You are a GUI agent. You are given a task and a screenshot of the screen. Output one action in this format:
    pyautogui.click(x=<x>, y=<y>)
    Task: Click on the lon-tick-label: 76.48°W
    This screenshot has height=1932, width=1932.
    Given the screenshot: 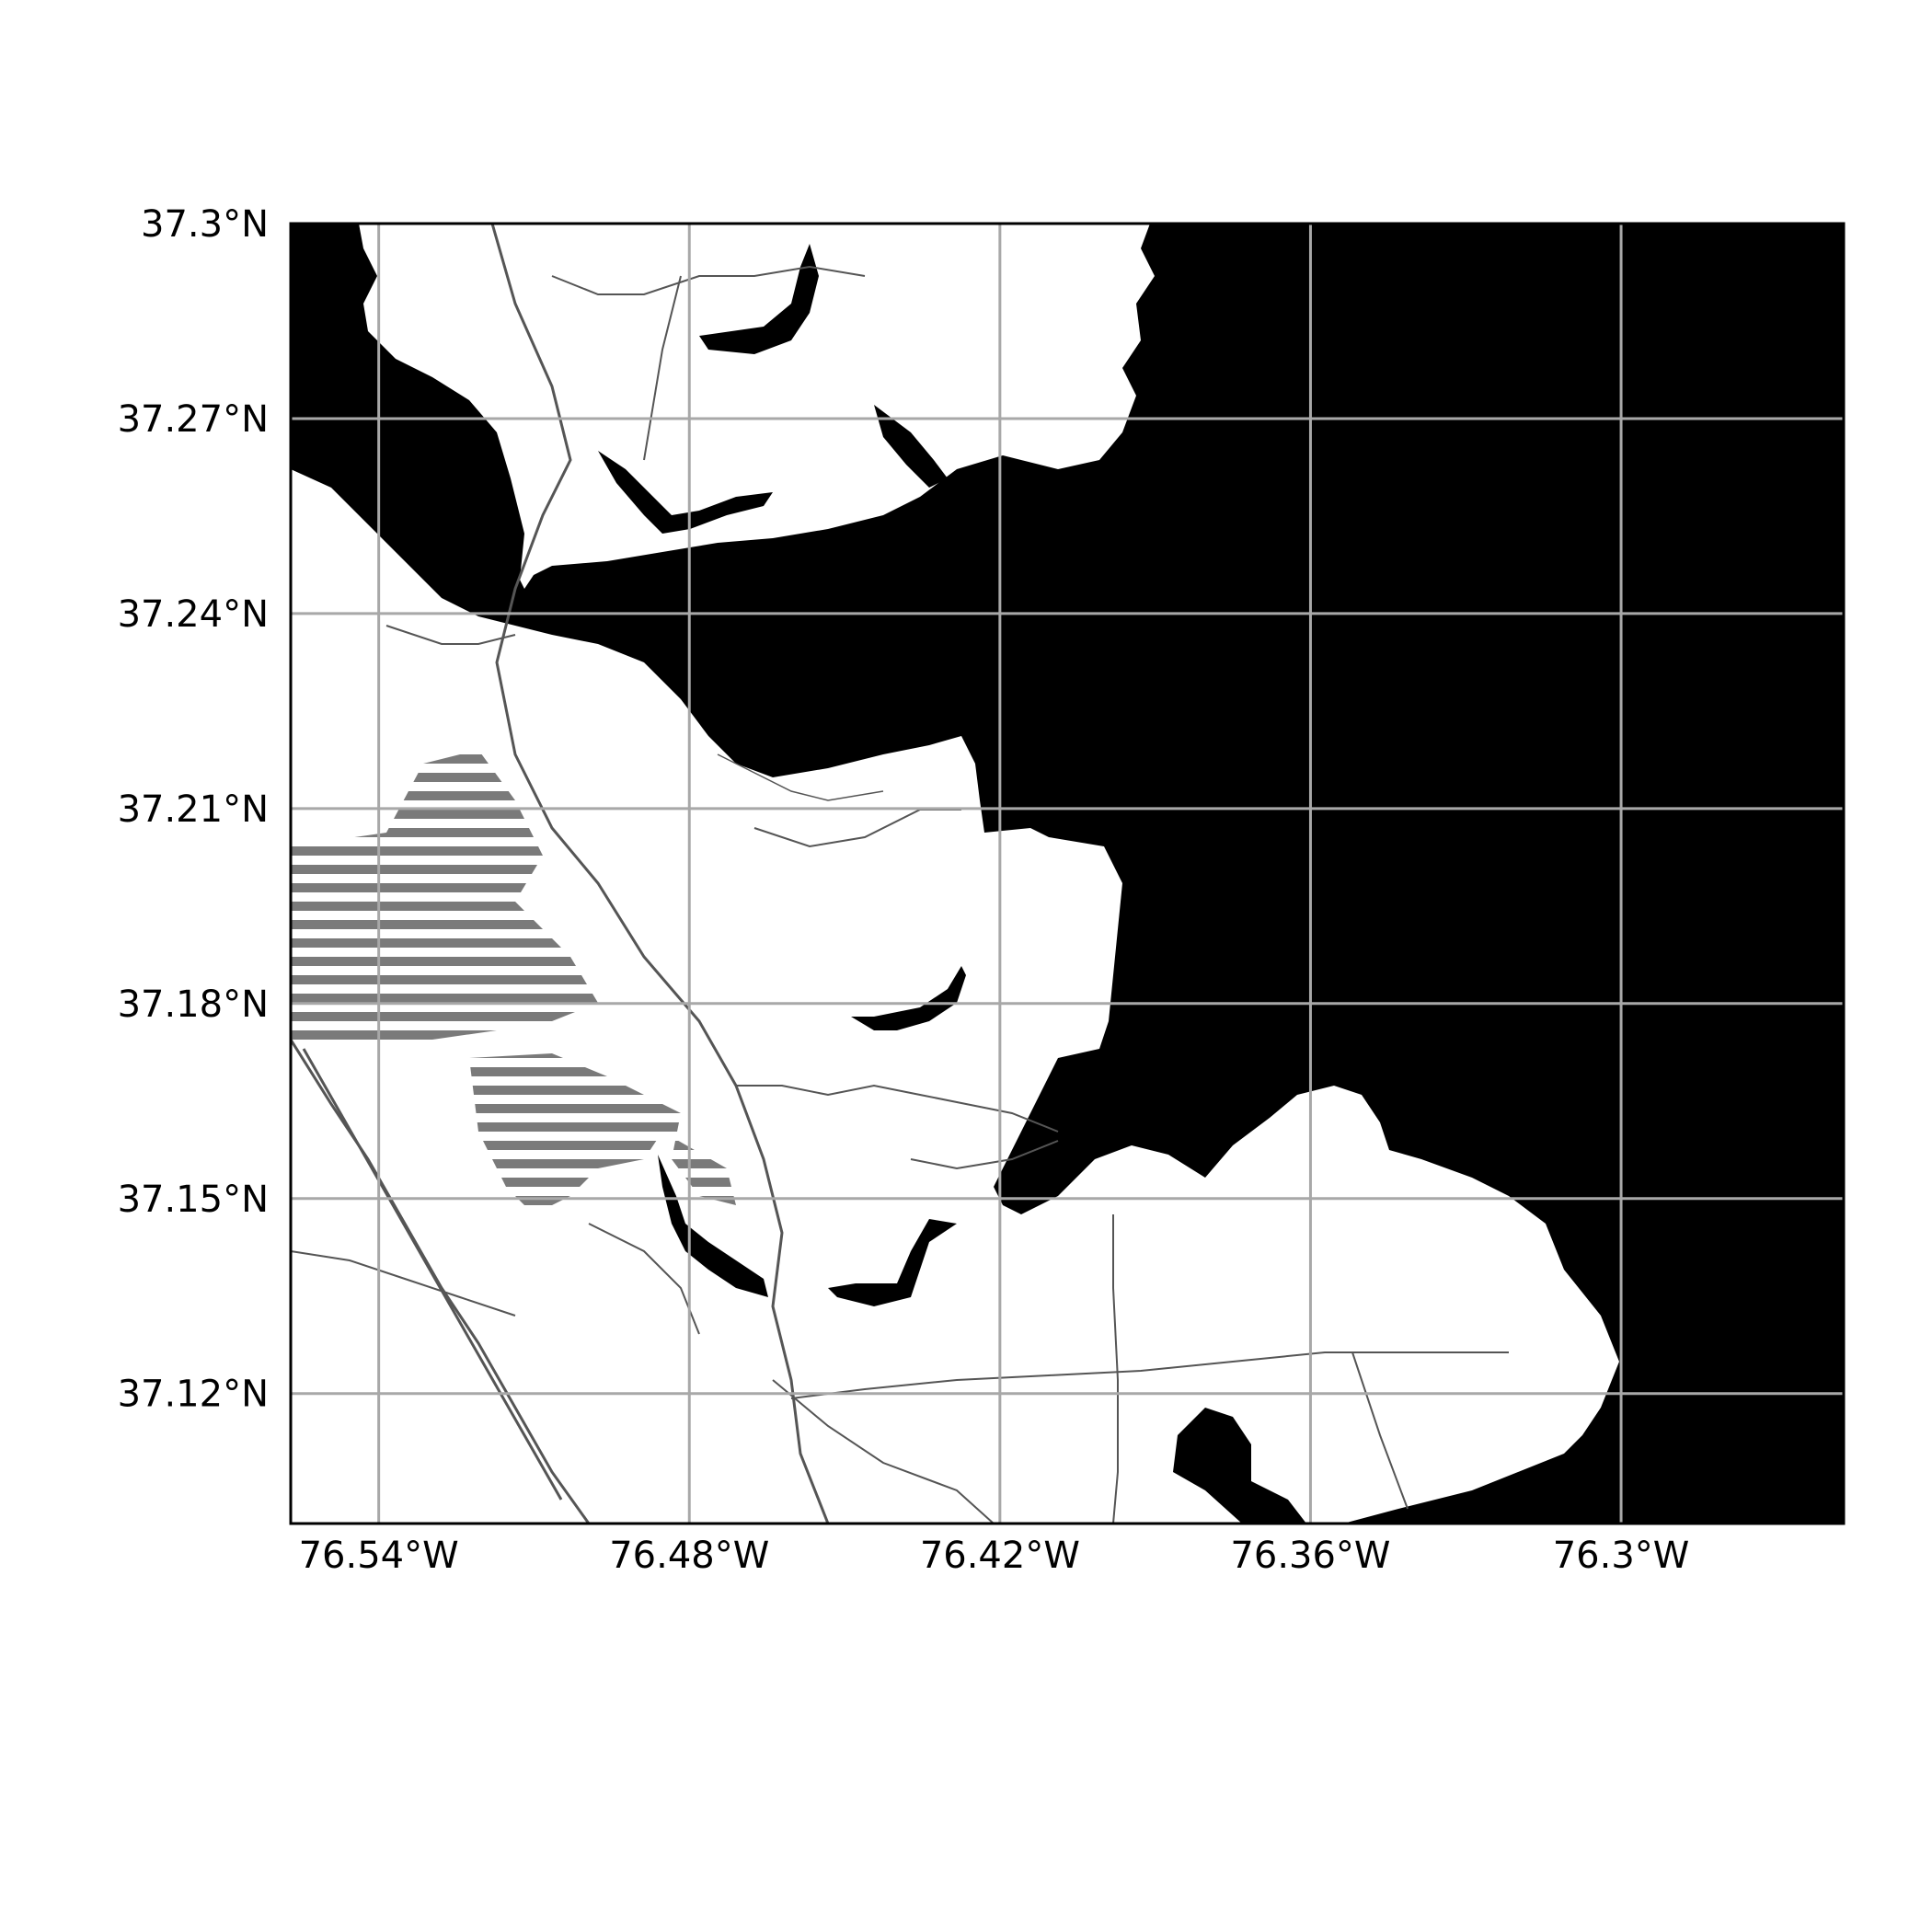 What is the action you would take?
    pyautogui.click(x=689, y=1556)
    